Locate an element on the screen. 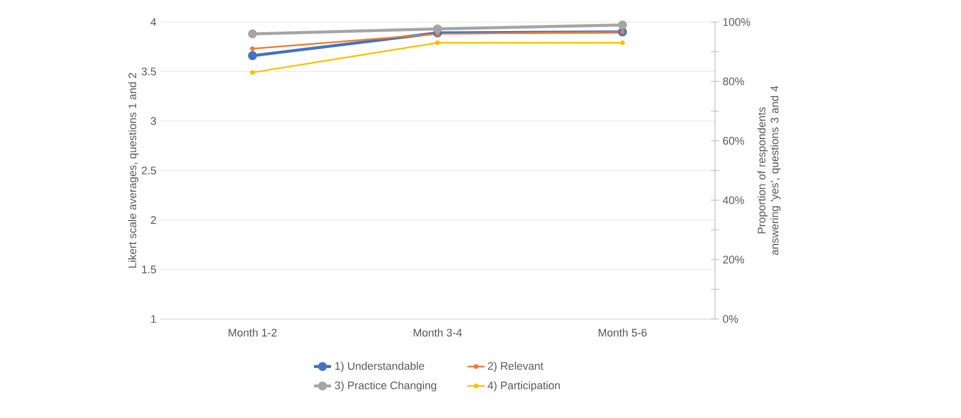 Image resolution: width=961 pixels, height=418 pixels. y2-axis-title: Proportion of respondents answering 'yes', questions 3 and 4 is located at coordinates (769, 170).